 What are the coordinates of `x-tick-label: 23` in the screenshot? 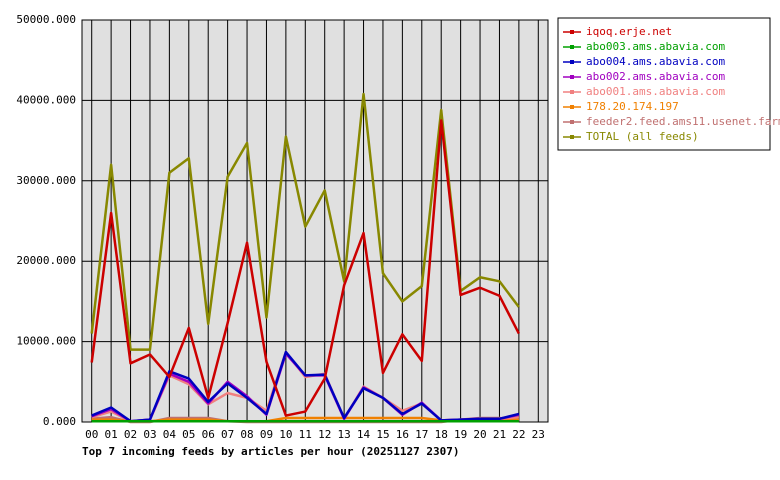 It's located at (538, 434).